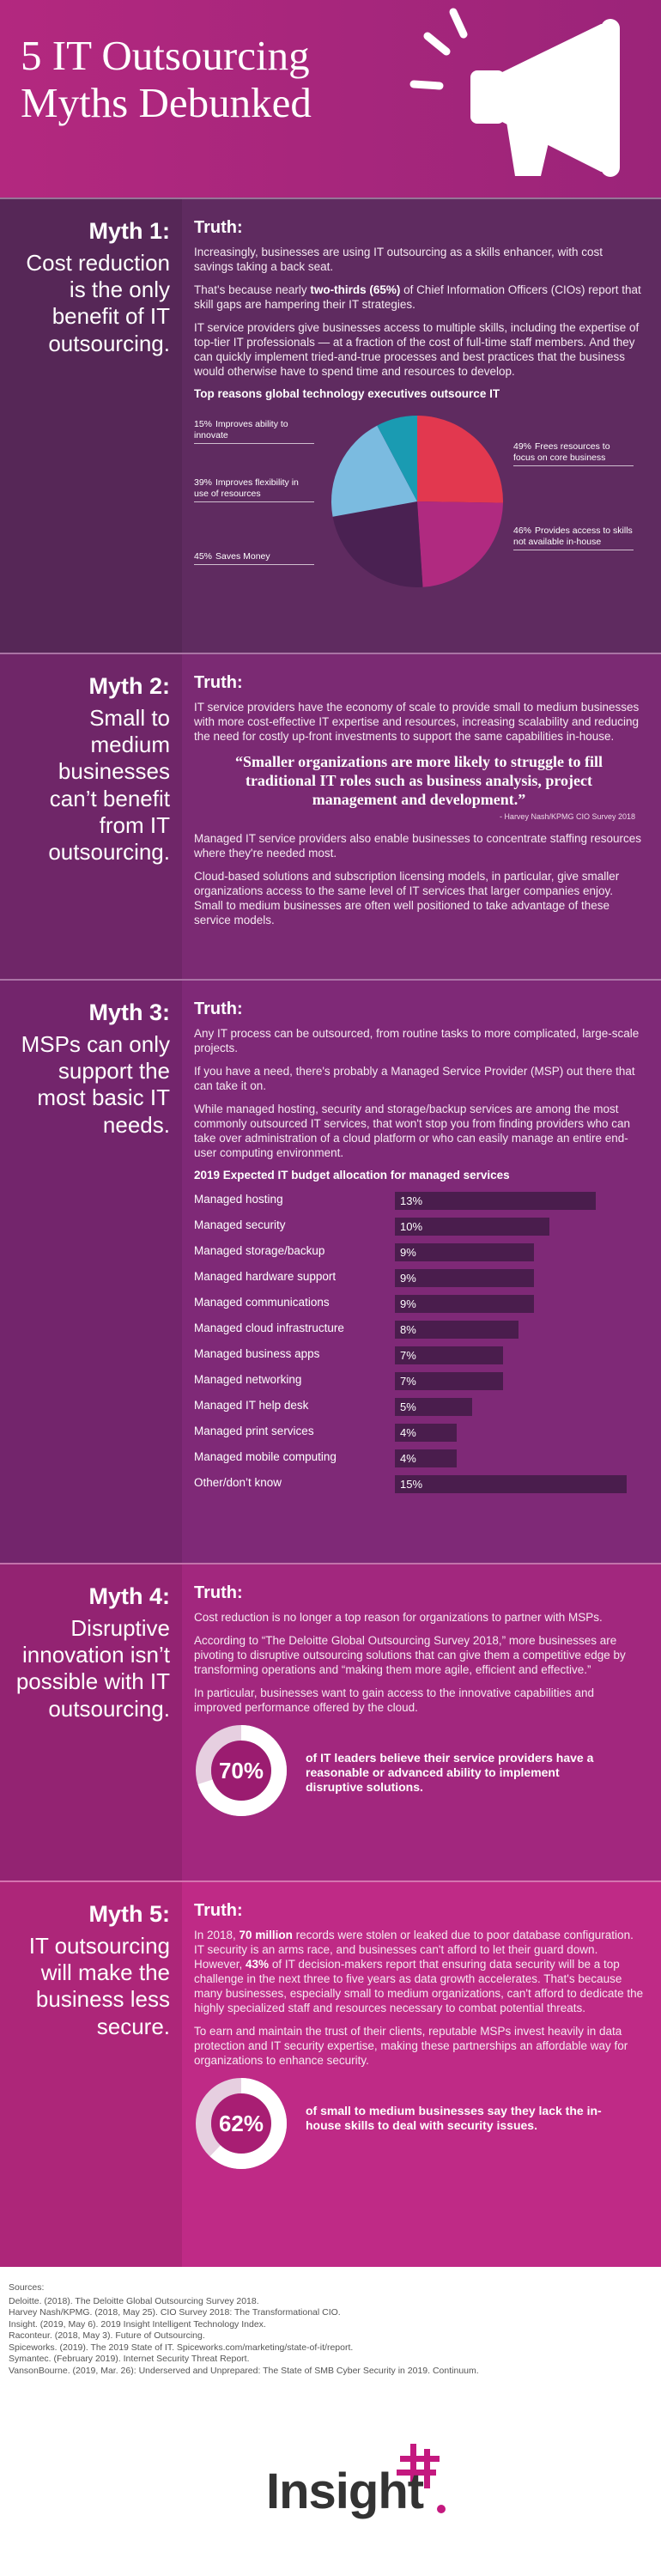 This screenshot has height=2576, width=661. What do you see at coordinates (203, 556) in the screenshot?
I see `slice-value: 45%` at bounding box center [203, 556].